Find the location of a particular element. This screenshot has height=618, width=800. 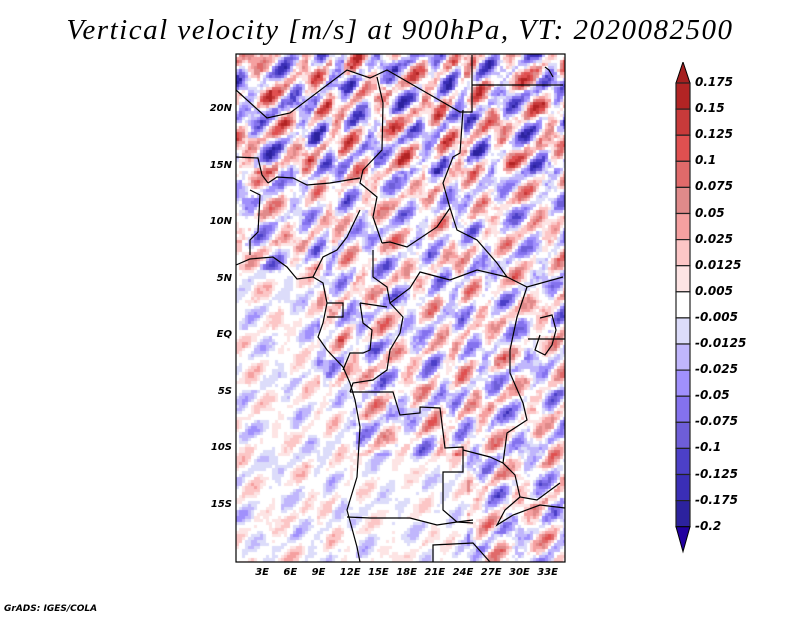

lon-tick-label: 3E is located at coordinates (262, 572).